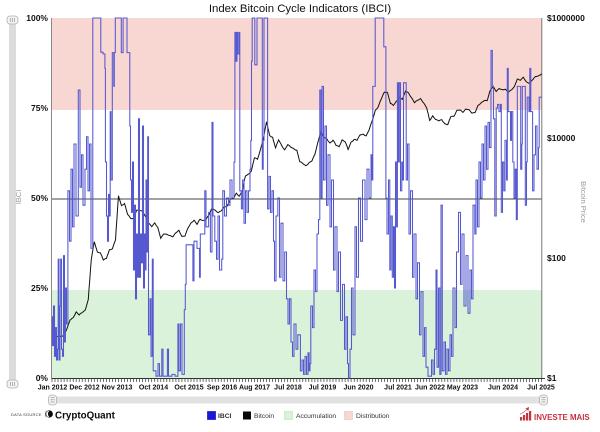 This screenshot has height=432, width=600. What do you see at coordinates (84, 388) in the screenshot?
I see `svg-text: Dec 2012` at bounding box center [84, 388].